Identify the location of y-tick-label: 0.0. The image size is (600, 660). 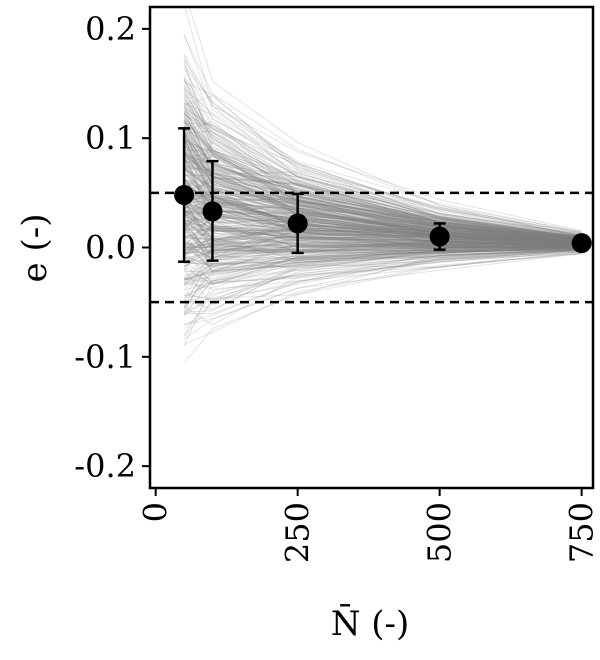
(110, 248).